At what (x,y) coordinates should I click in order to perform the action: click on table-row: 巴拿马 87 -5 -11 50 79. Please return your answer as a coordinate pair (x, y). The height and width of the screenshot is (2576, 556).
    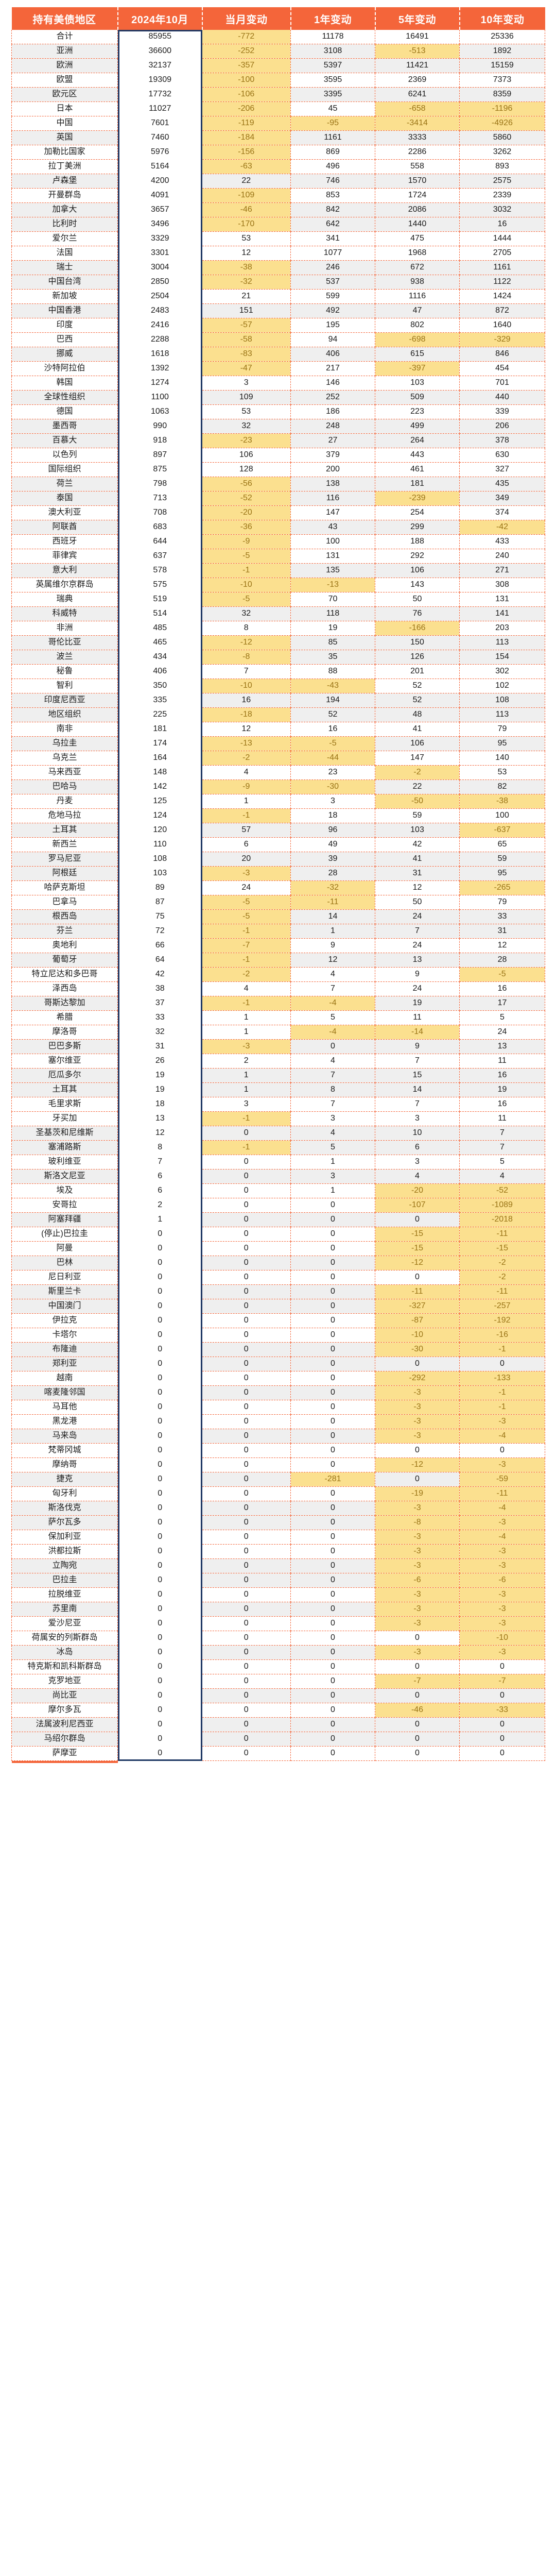
    Looking at the image, I should click on (278, 902).